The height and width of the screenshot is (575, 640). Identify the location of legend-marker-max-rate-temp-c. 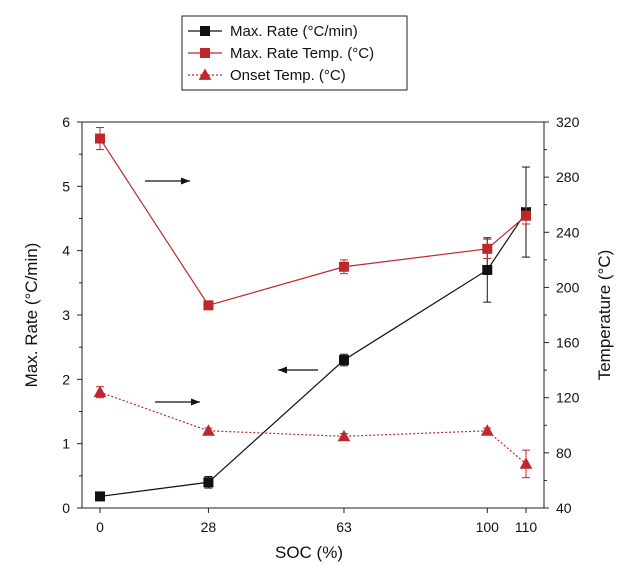
(205, 53).